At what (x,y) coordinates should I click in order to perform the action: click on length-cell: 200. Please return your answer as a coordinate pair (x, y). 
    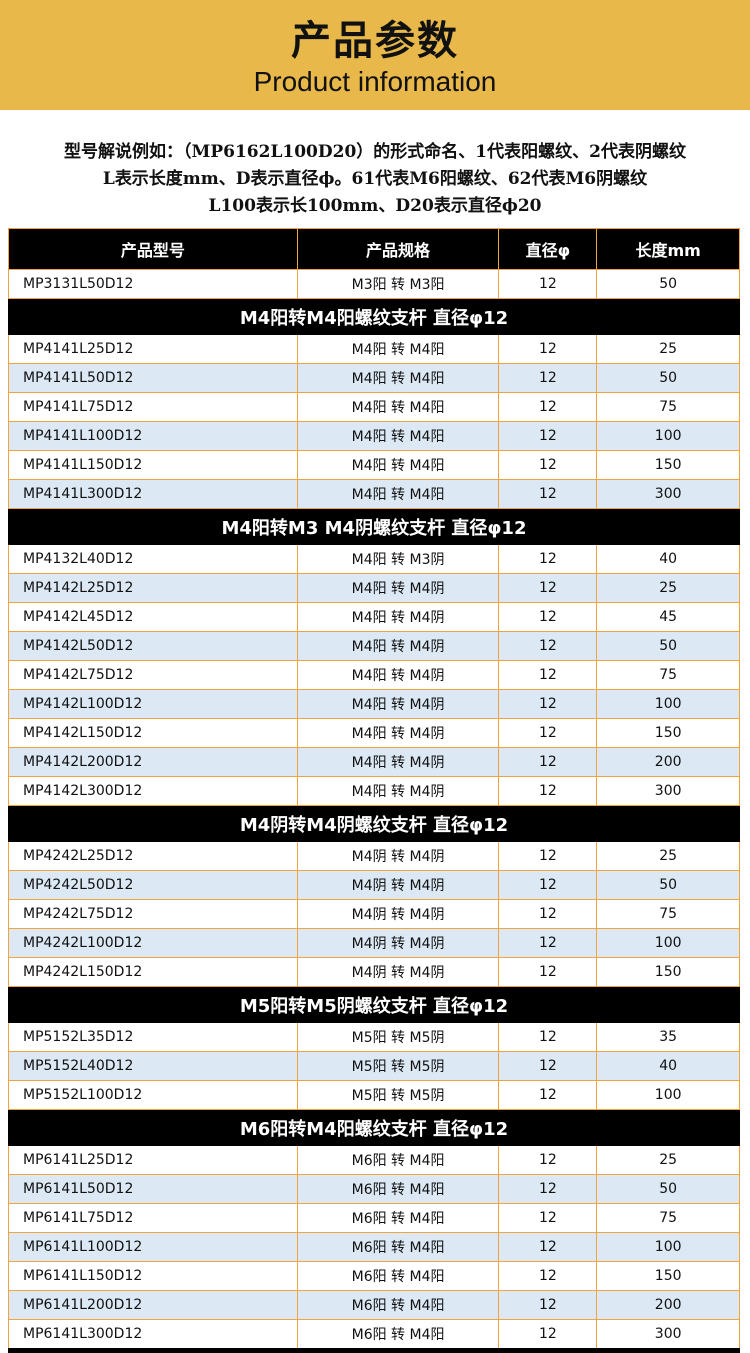
    Looking at the image, I should click on (668, 762).